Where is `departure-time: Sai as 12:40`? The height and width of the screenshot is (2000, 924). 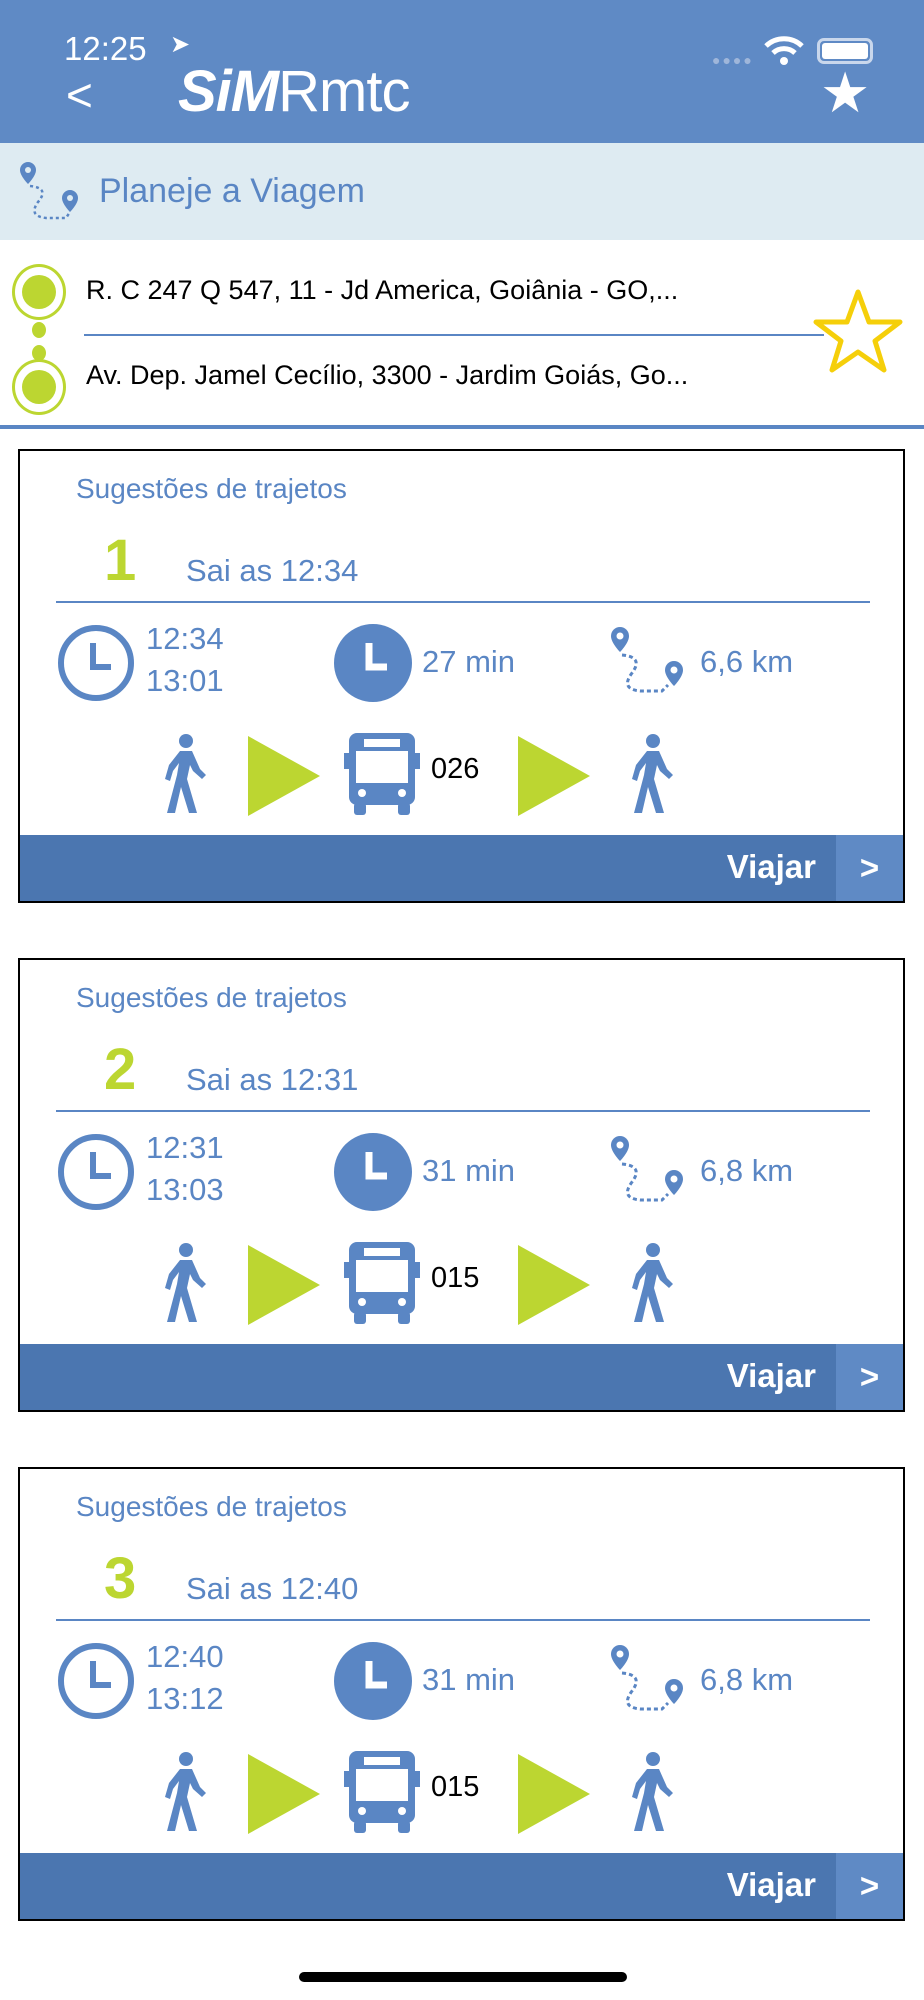
departure-time: Sai as 12:40 is located at coordinates (272, 1588).